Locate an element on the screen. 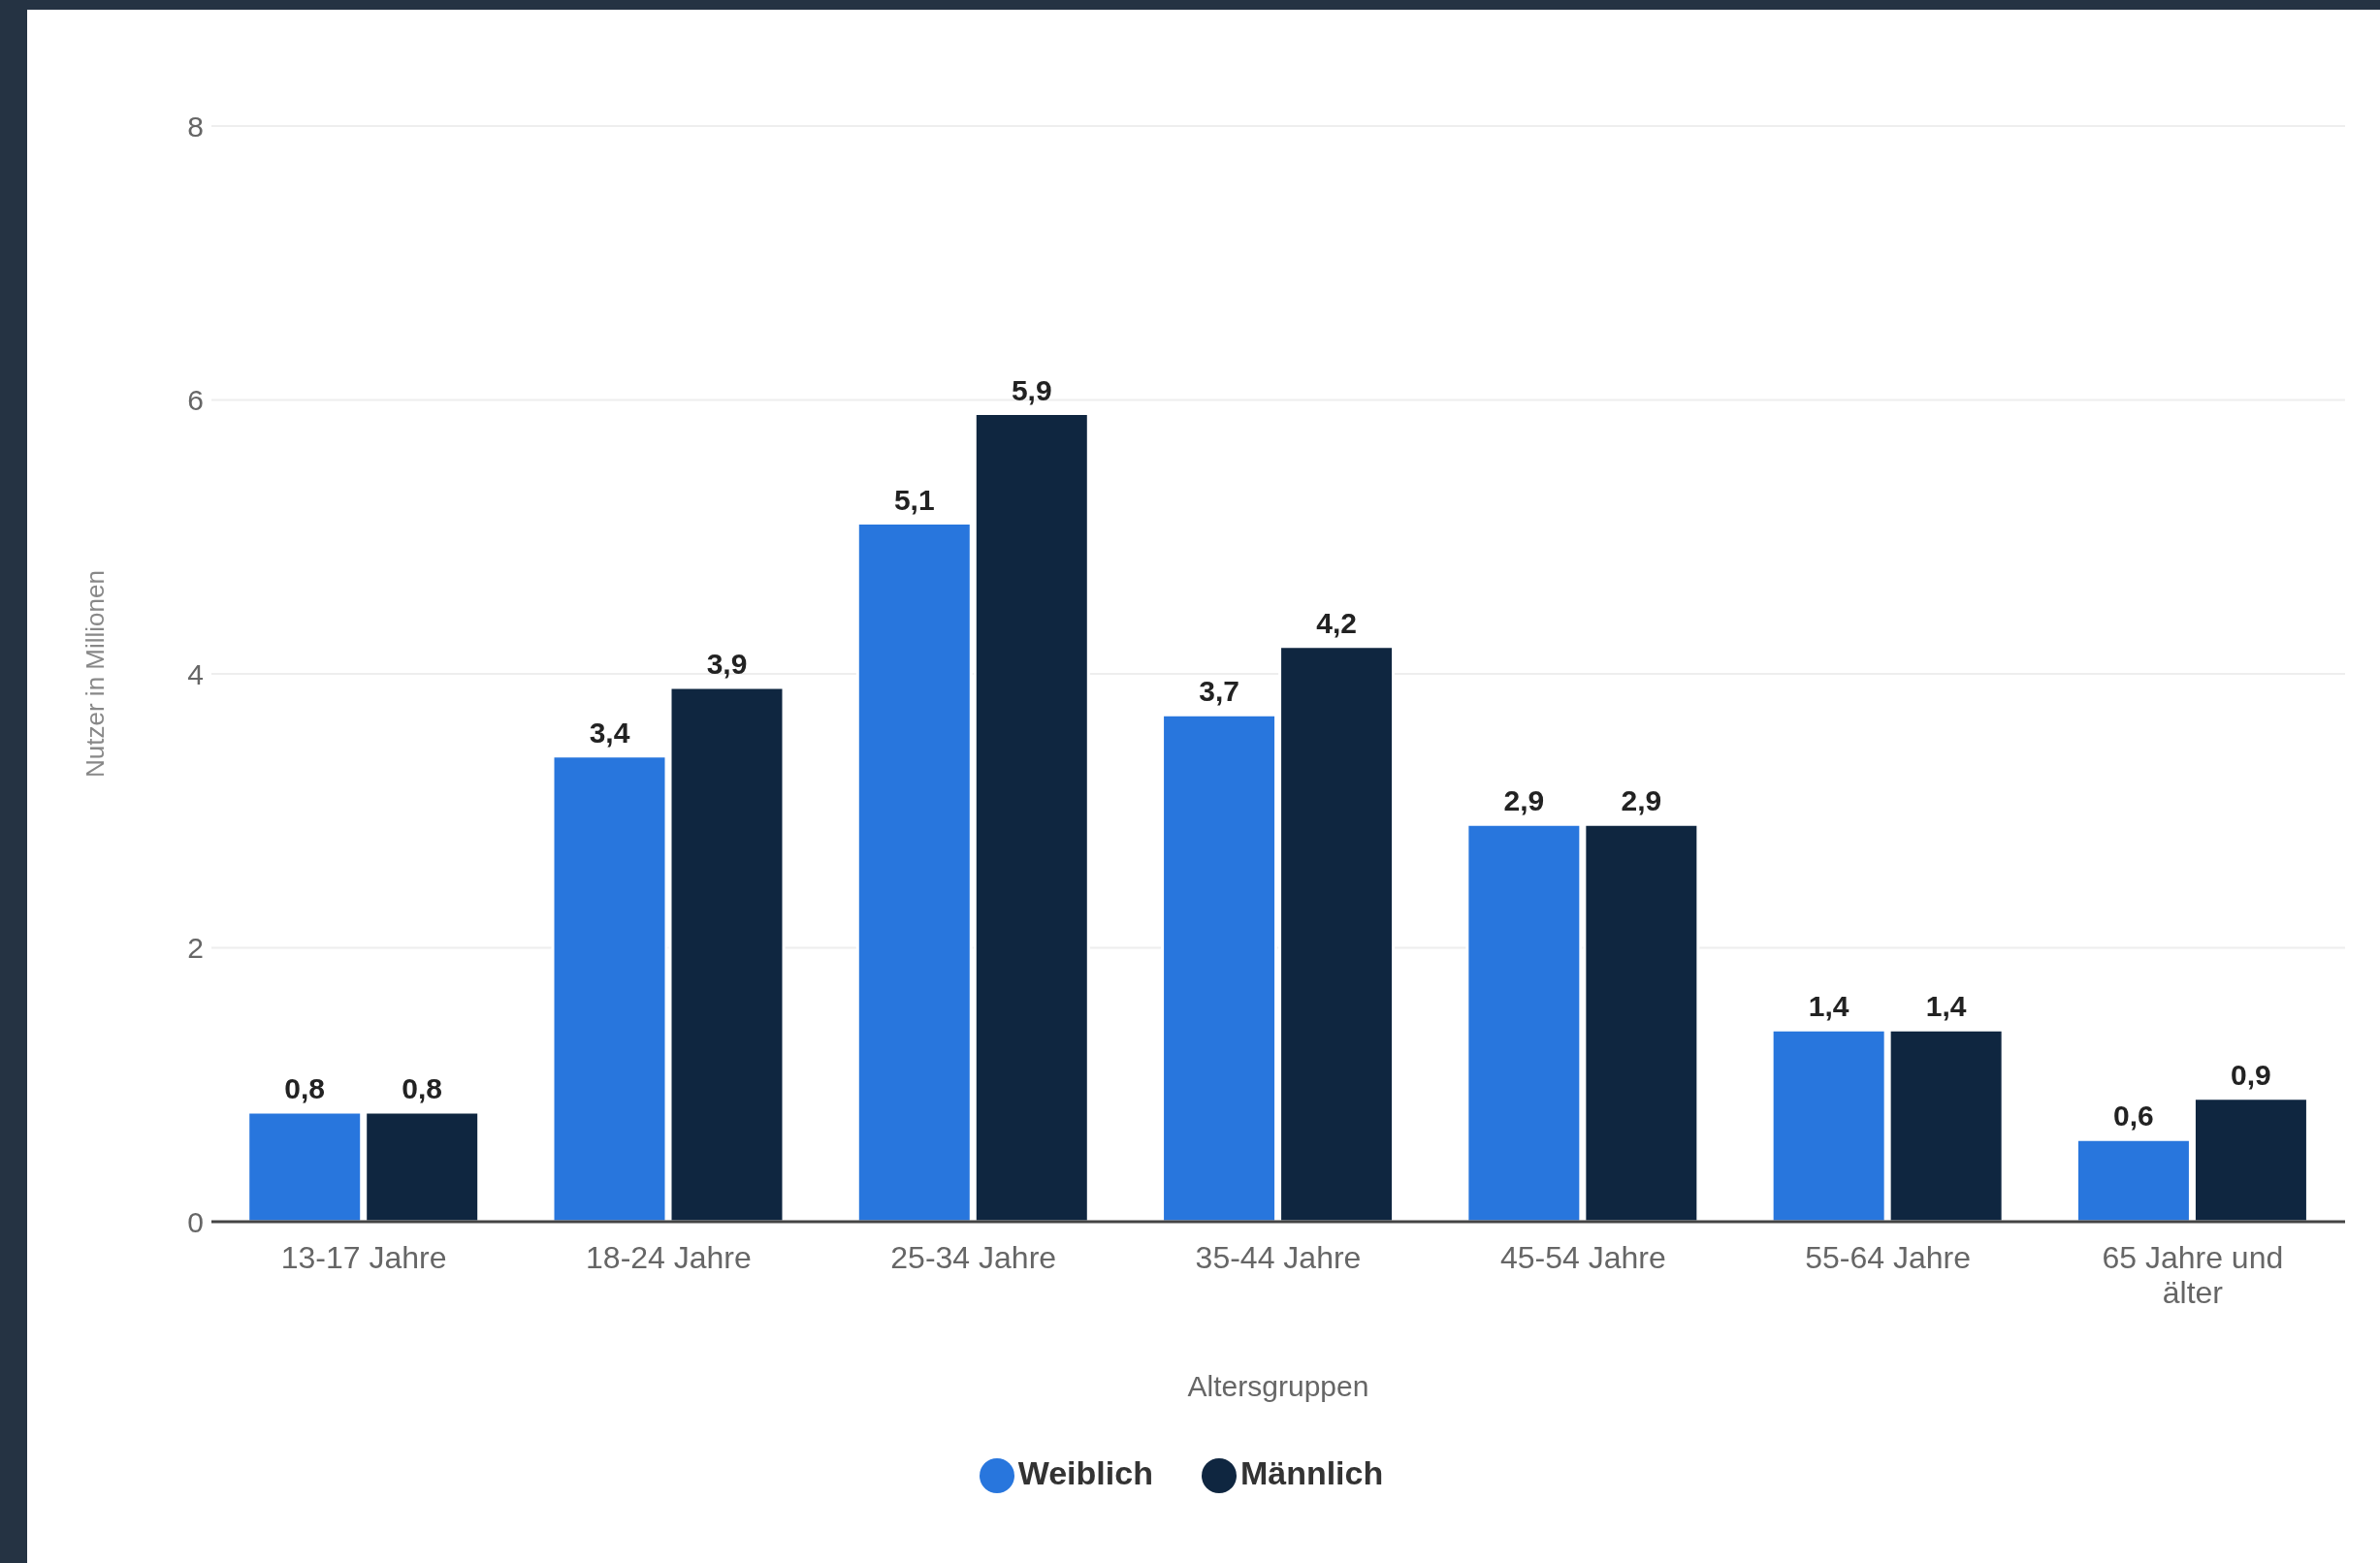  legend-label: Weiblich is located at coordinates (1085, 1472).